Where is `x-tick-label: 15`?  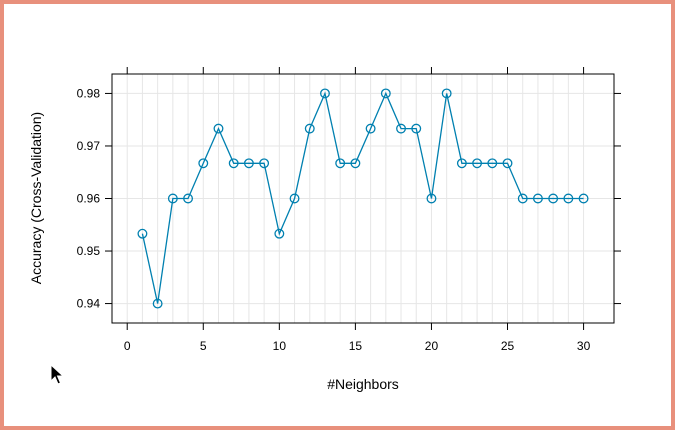
x-tick-label: 15 is located at coordinates (356, 346).